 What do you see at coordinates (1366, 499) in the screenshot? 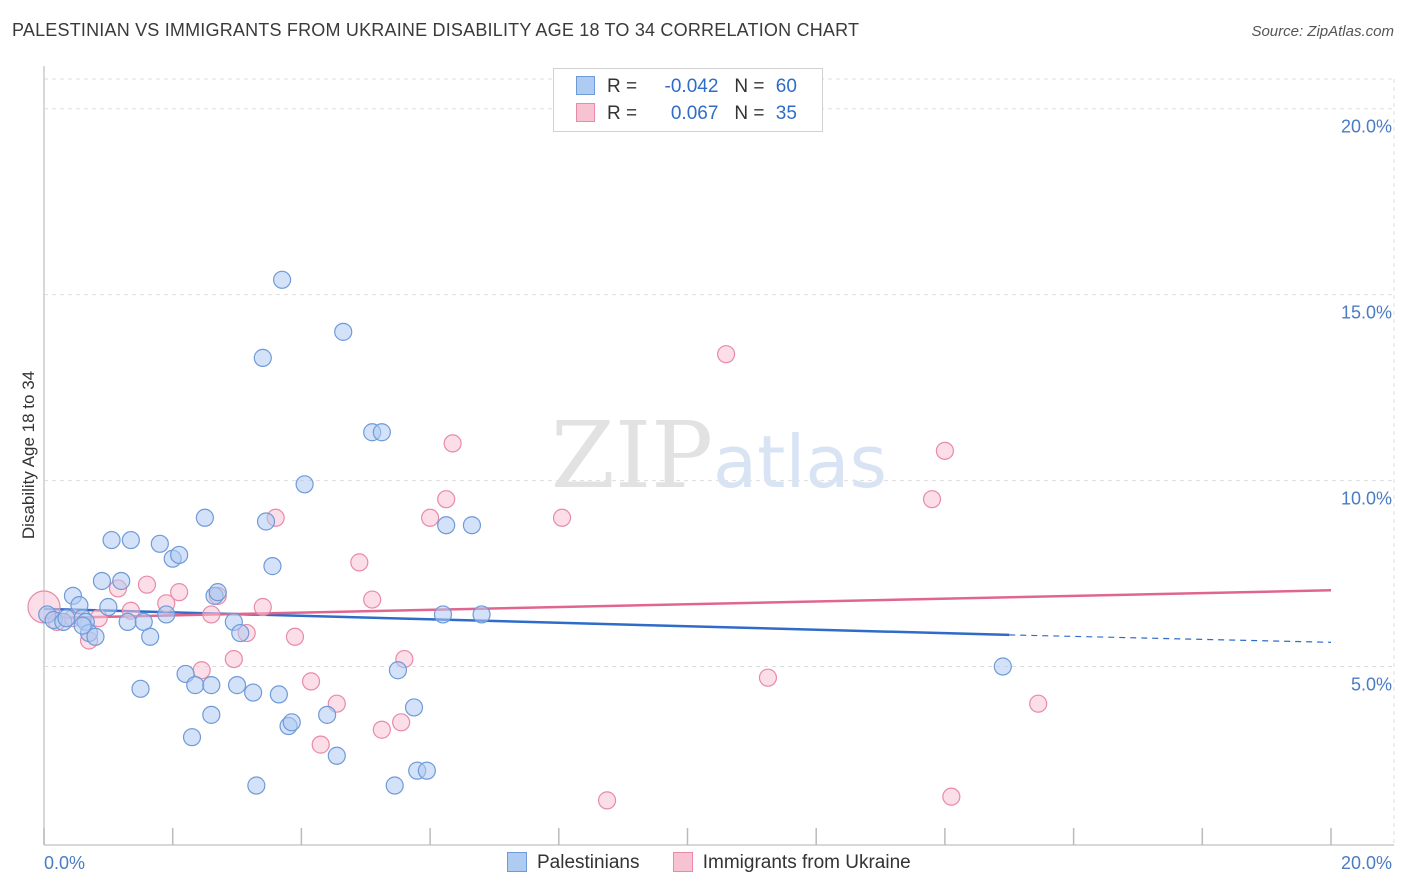
I see `y-tick-label-1: 10.0%` at bounding box center [1366, 499].